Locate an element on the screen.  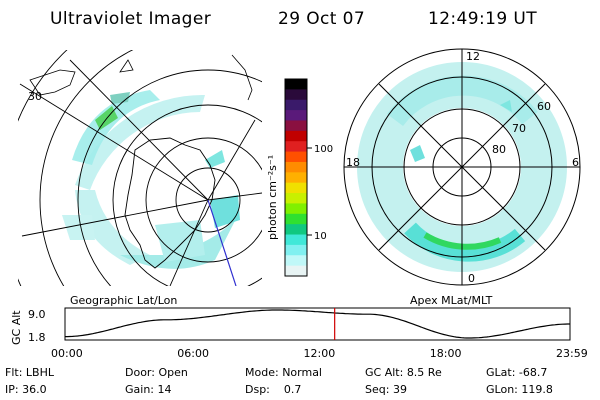
uv-oval-left is located at coordinates (151, 179).